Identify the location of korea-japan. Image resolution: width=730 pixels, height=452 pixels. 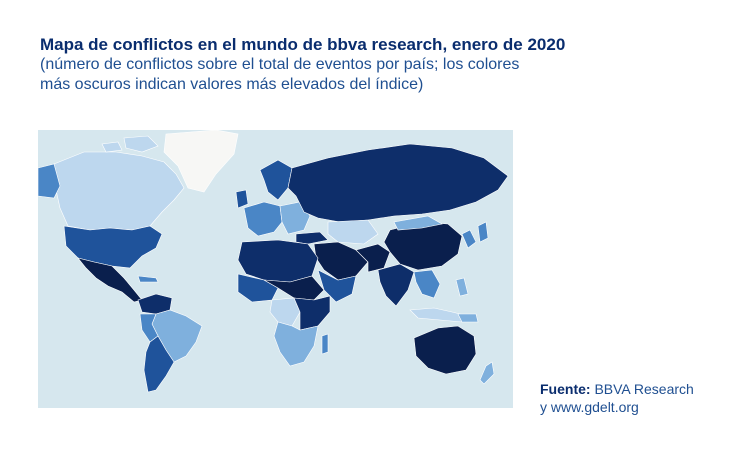
(475, 235).